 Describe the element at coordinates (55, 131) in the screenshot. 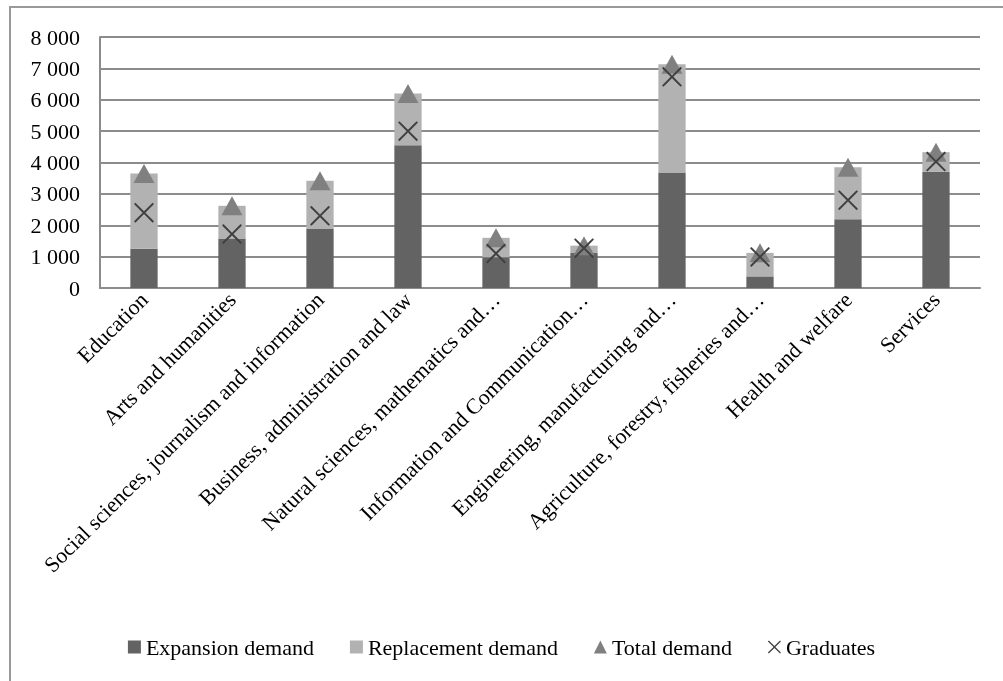

I see `y-tick-label: 5 000` at that location.